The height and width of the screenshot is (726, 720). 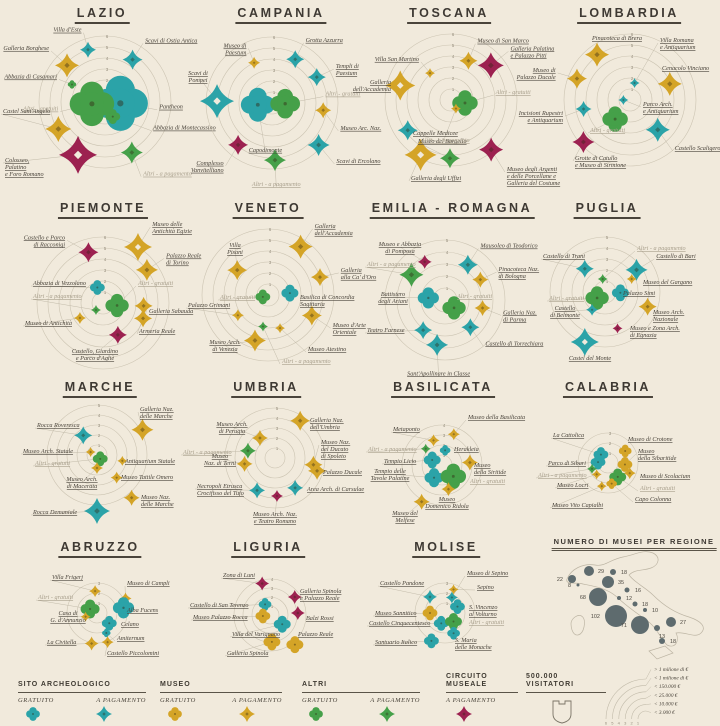 I want to click on star-marker-sepino, so click(x=453, y=589).